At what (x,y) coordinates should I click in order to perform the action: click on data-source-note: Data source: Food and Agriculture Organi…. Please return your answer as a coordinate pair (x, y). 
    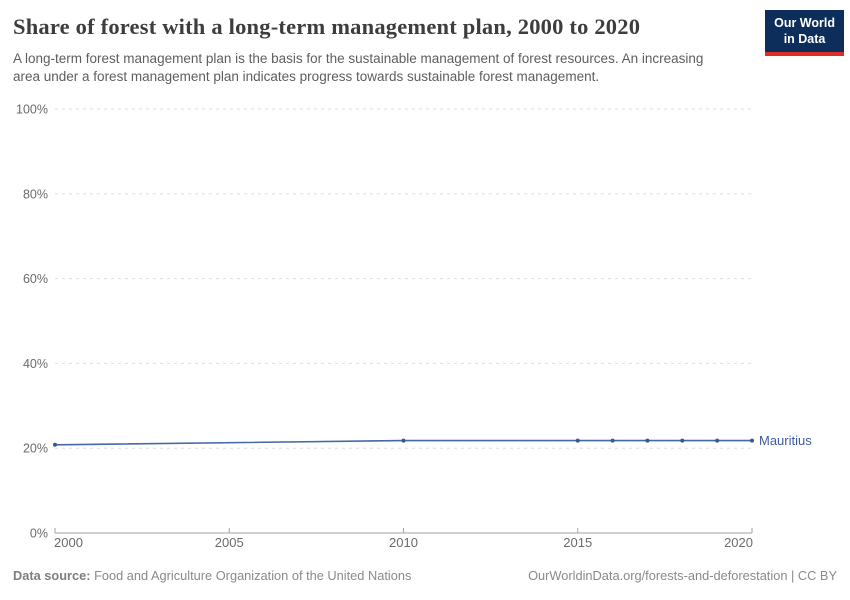
    Looking at the image, I should click on (212, 575).